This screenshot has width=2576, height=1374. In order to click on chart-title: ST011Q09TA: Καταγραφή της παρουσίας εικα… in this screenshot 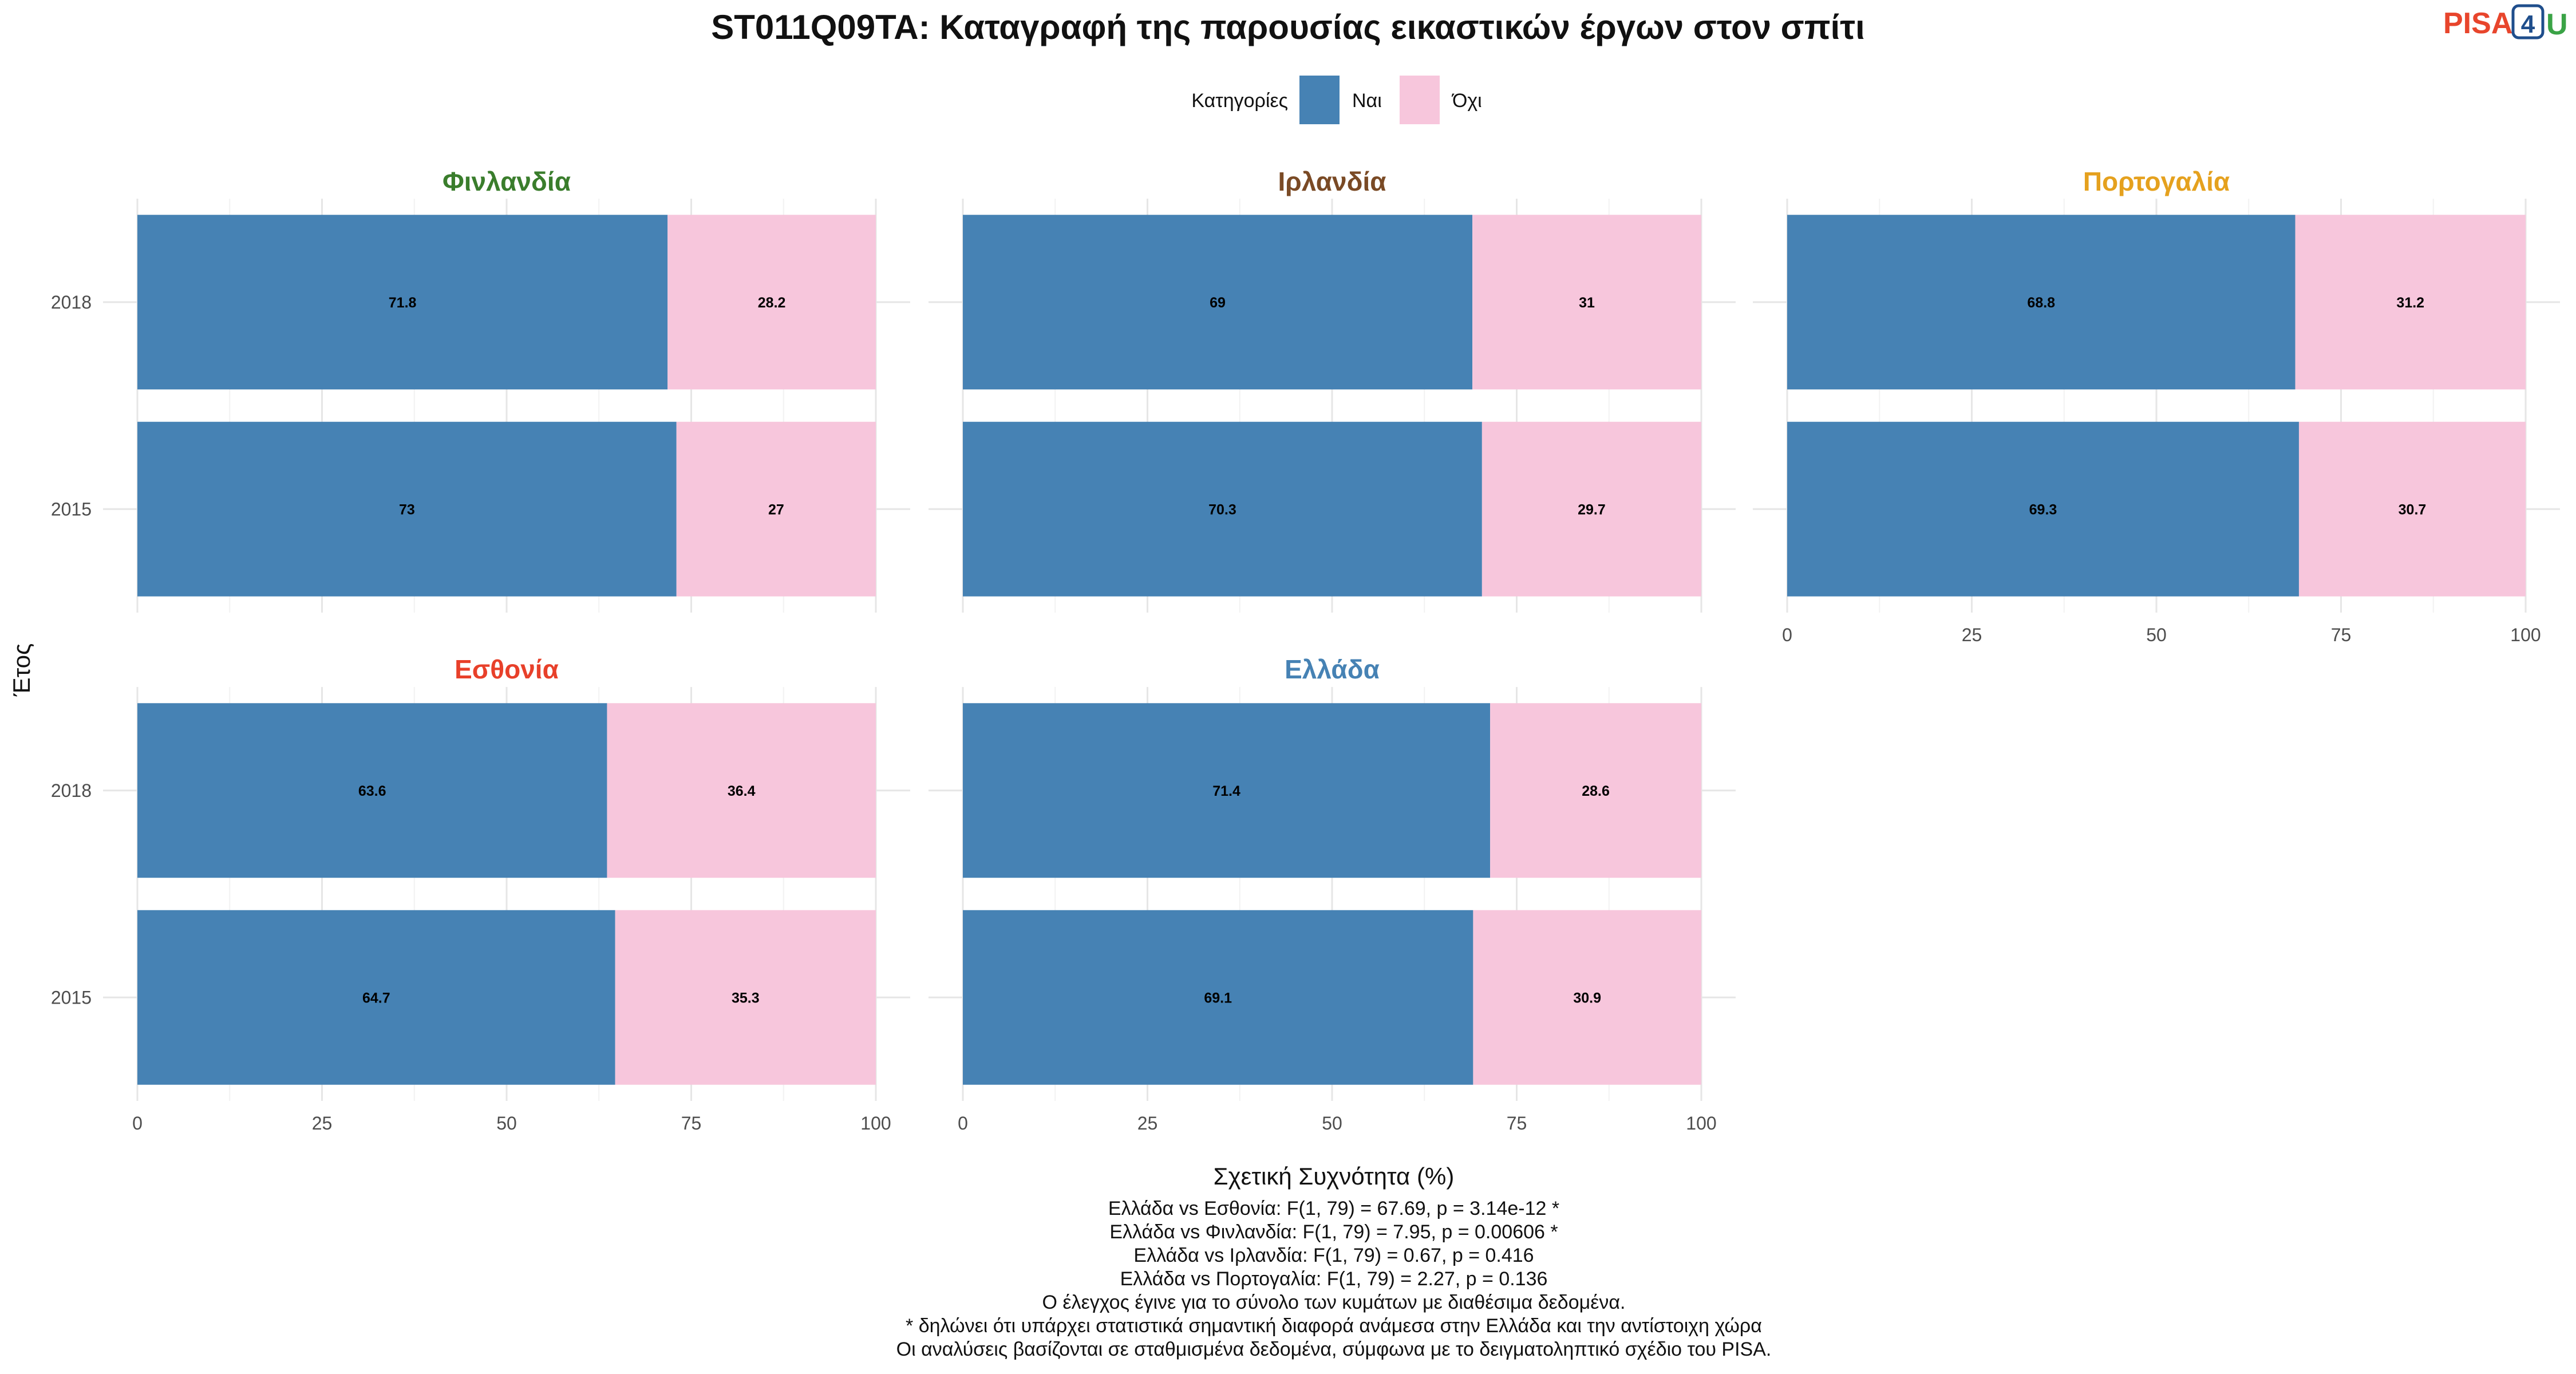, I will do `click(1288, 27)`.